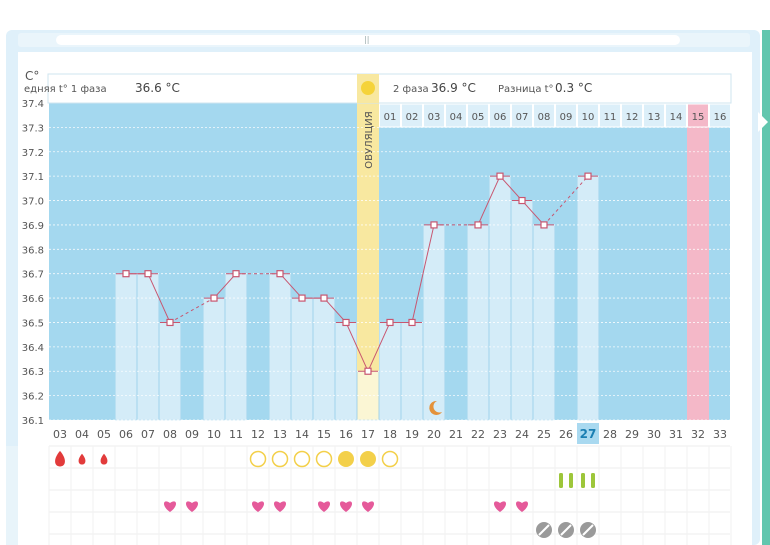 The width and height of the screenshot is (770, 545). What do you see at coordinates (632, 117) in the screenshot?
I see `phase2-day-number: 12` at bounding box center [632, 117].